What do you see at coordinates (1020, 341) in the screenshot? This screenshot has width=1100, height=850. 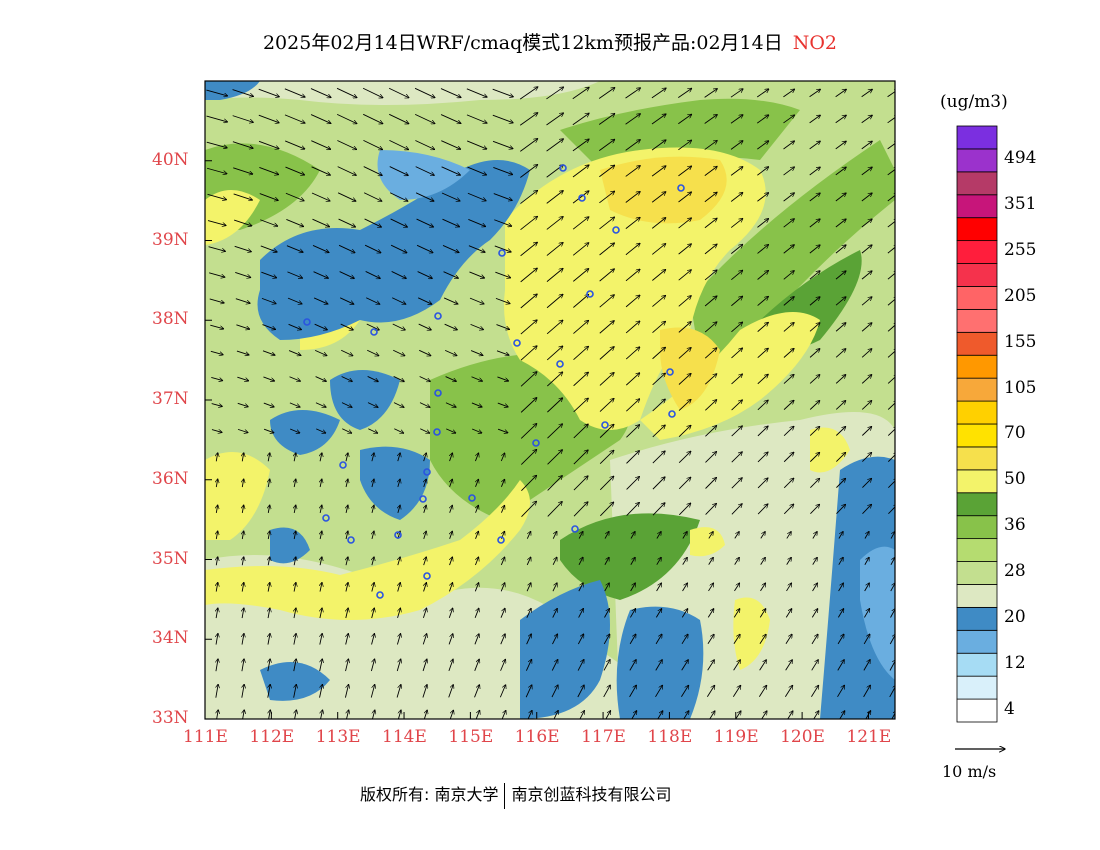 I see `colorbar-label: 155` at bounding box center [1020, 341].